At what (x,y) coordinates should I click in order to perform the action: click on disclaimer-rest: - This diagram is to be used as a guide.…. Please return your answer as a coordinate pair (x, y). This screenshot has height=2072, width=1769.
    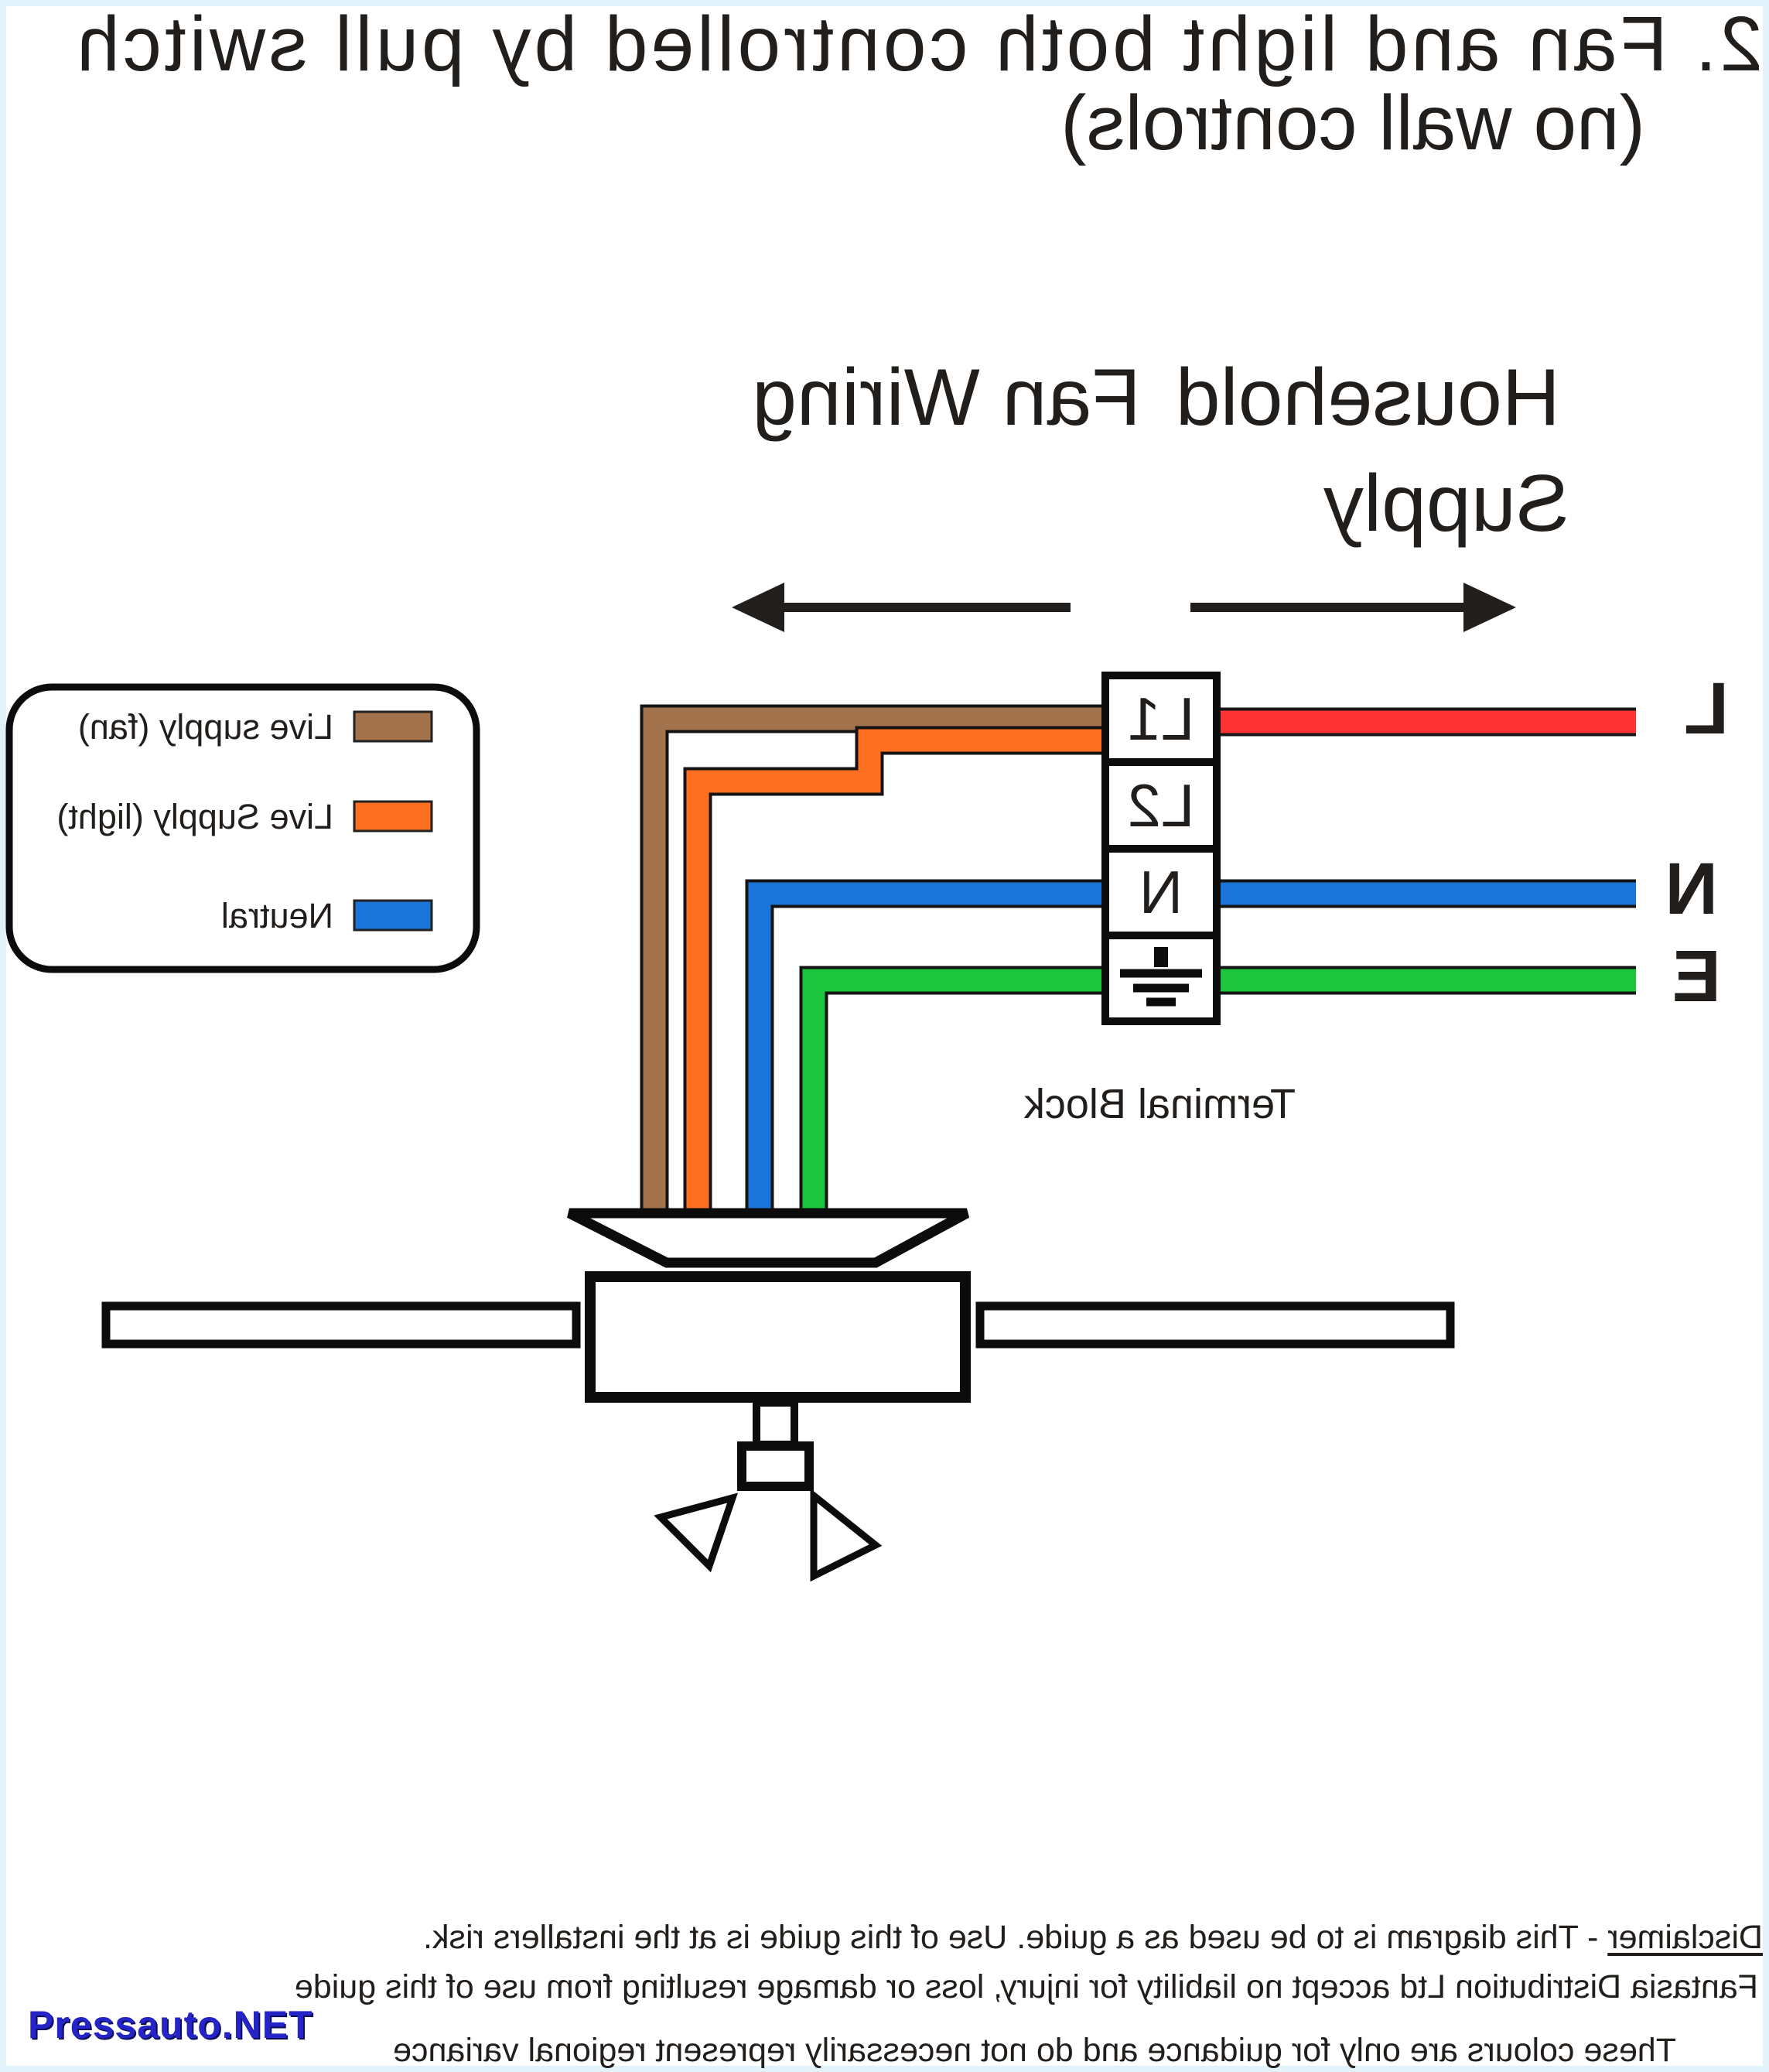
    Looking at the image, I should click on (1015, 1937).